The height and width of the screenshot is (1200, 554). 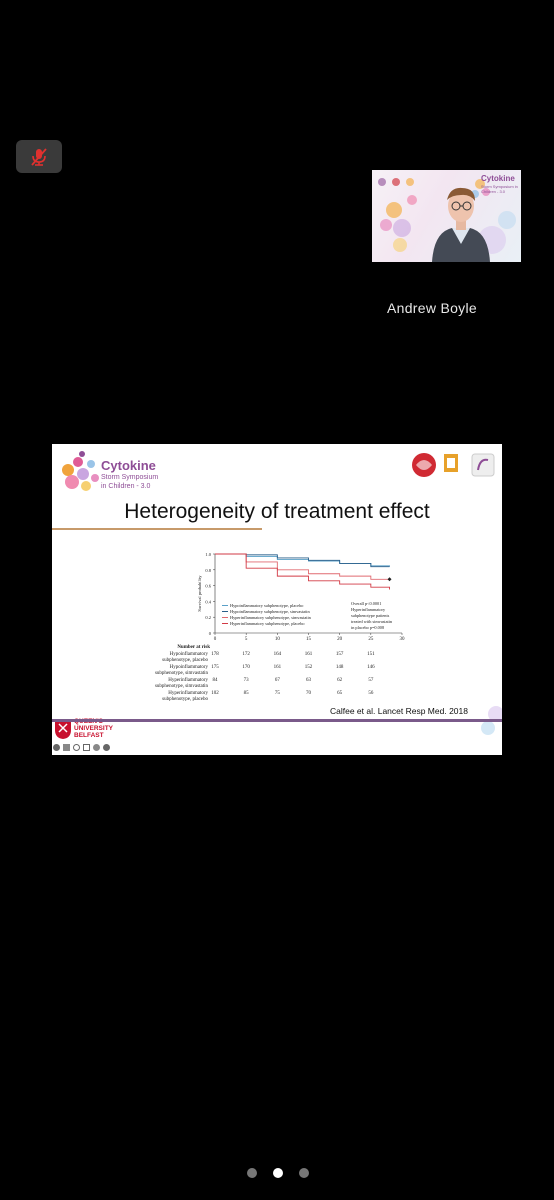 What do you see at coordinates (366, 603) in the screenshot?
I see `chart-annotation: Overall p<0.0001` at bounding box center [366, 603].